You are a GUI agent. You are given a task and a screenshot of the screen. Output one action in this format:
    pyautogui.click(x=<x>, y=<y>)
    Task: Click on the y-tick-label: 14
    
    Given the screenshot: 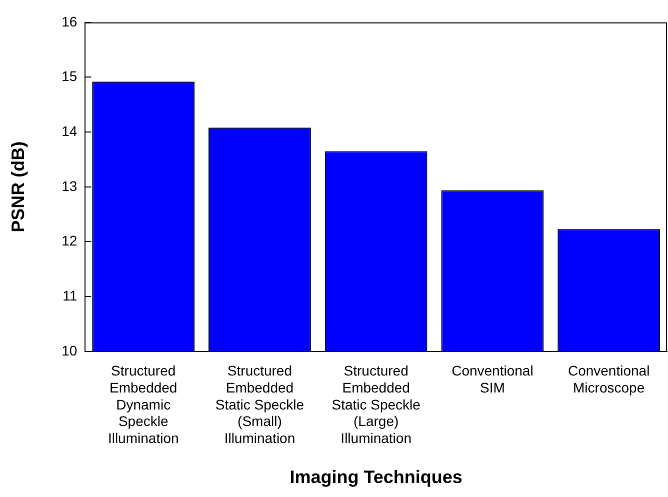 What is the action you would take?
    pyautogui.click(x=70, y=130)
    